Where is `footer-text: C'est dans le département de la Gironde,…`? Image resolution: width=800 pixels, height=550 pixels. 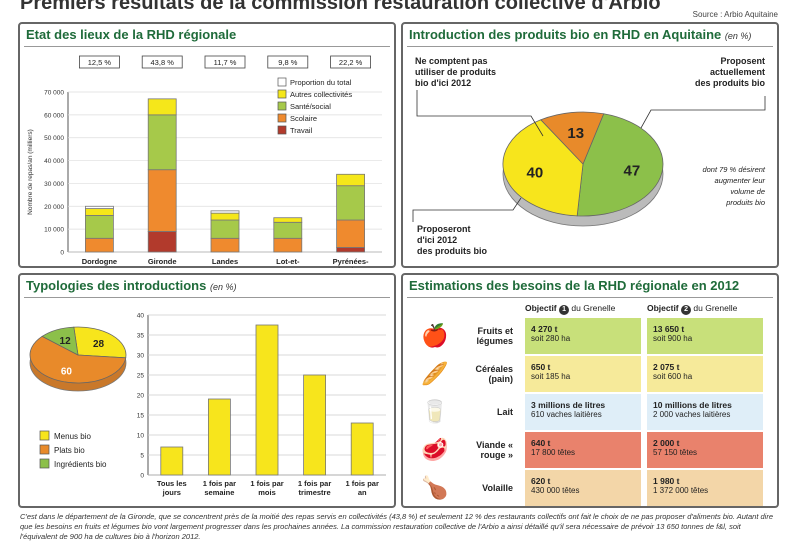 footer-text: C'est dans le département de la Gironde,… is located at coordinates (396, 526).